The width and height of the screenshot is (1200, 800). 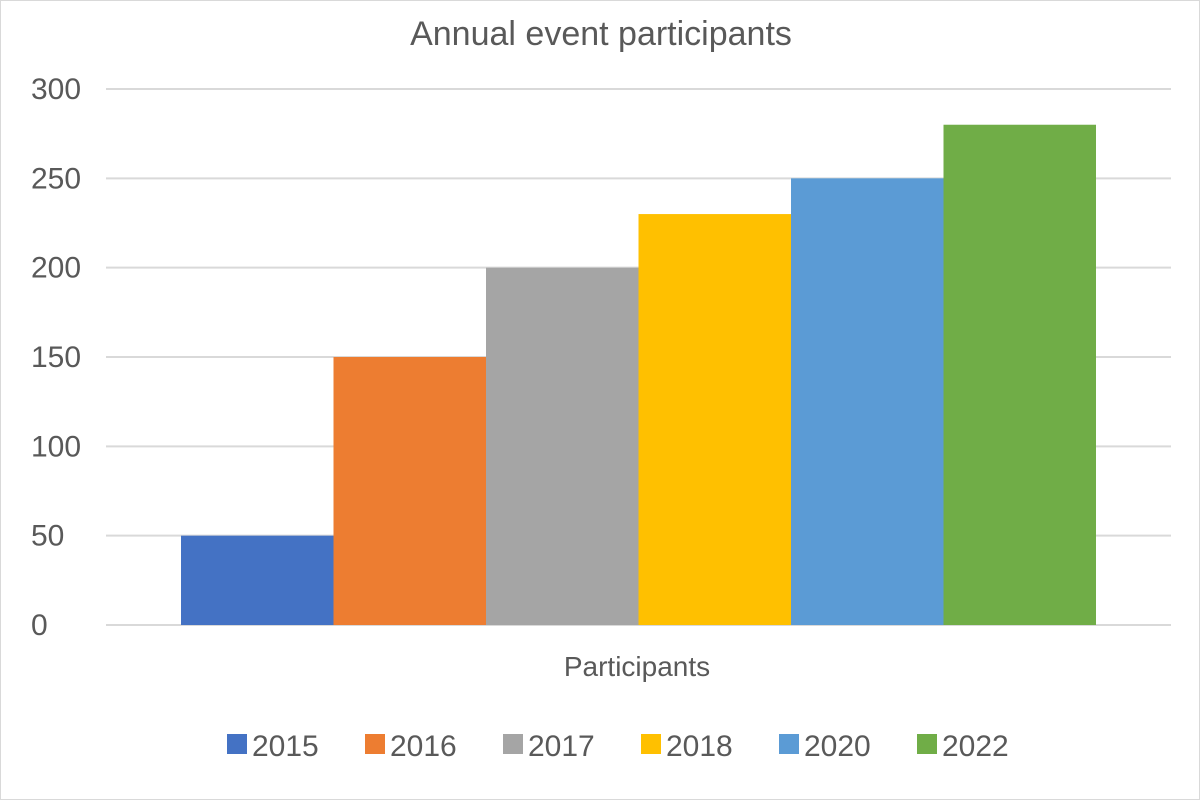 I want to click on bar-2016, so click(x=409, y=491).